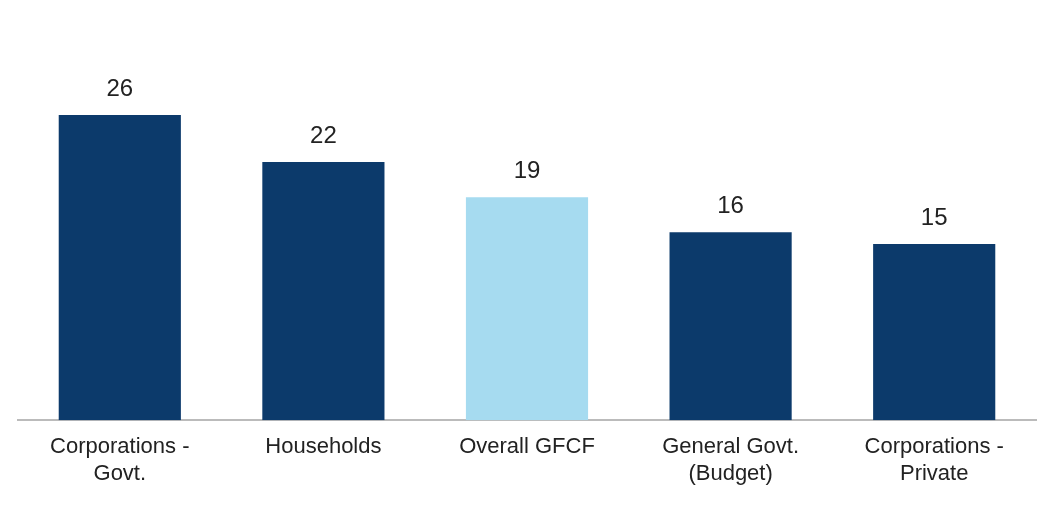  Describe the element at coordinates (934, 459) in the screenshot. I see `x-tick-label: Corporations - Private` at that location.